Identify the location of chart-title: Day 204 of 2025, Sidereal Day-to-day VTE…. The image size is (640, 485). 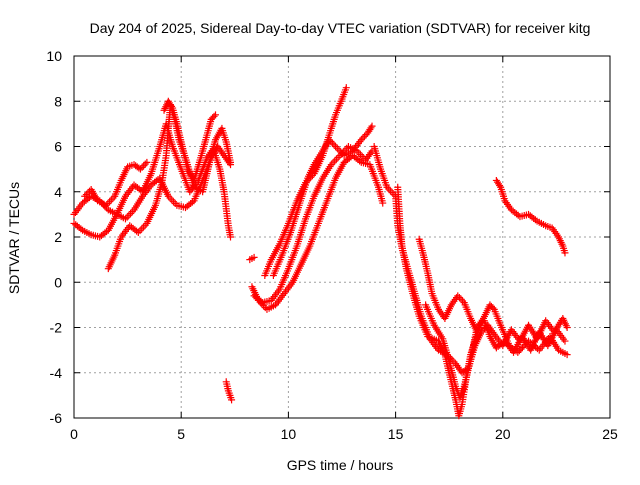
(340, 28).